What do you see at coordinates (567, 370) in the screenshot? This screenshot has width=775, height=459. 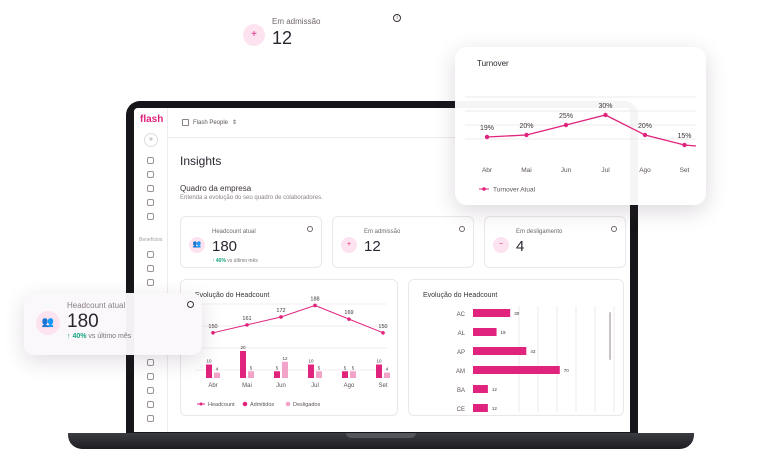 I see `state-data-label: 70` at bounding box center [567, 370].